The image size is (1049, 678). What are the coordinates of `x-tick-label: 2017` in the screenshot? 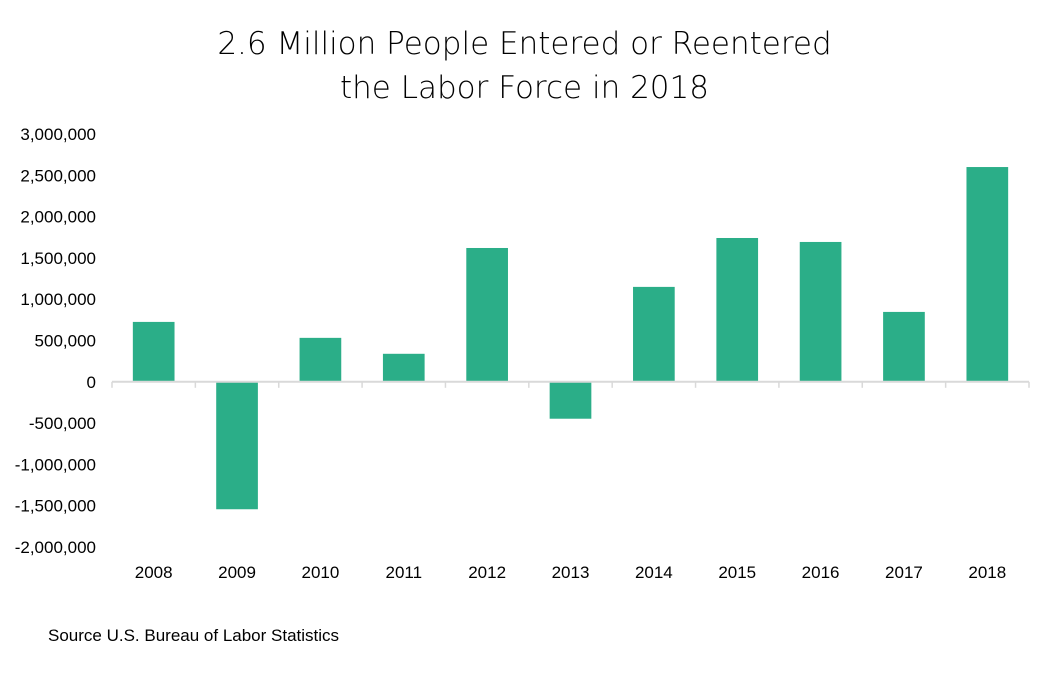 It's located at (904, 572).